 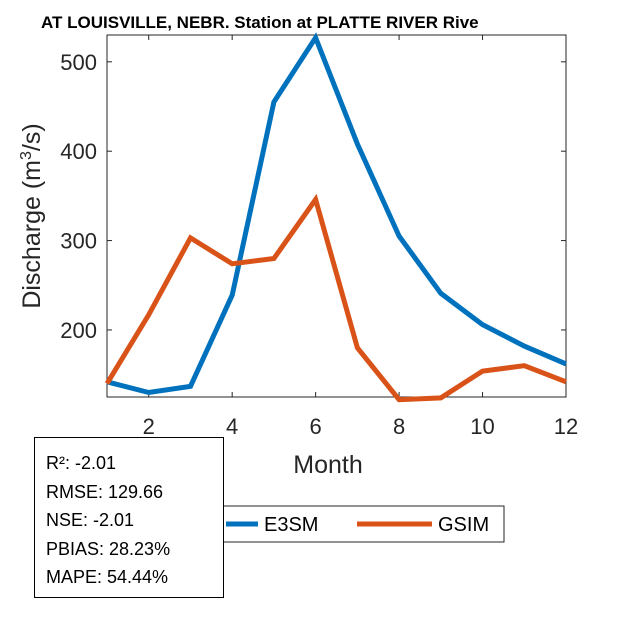 What do you see at coordinates (316, 426) in the screenshot?
I see `x-tick-label: 6` at bounding box center [316, 426].